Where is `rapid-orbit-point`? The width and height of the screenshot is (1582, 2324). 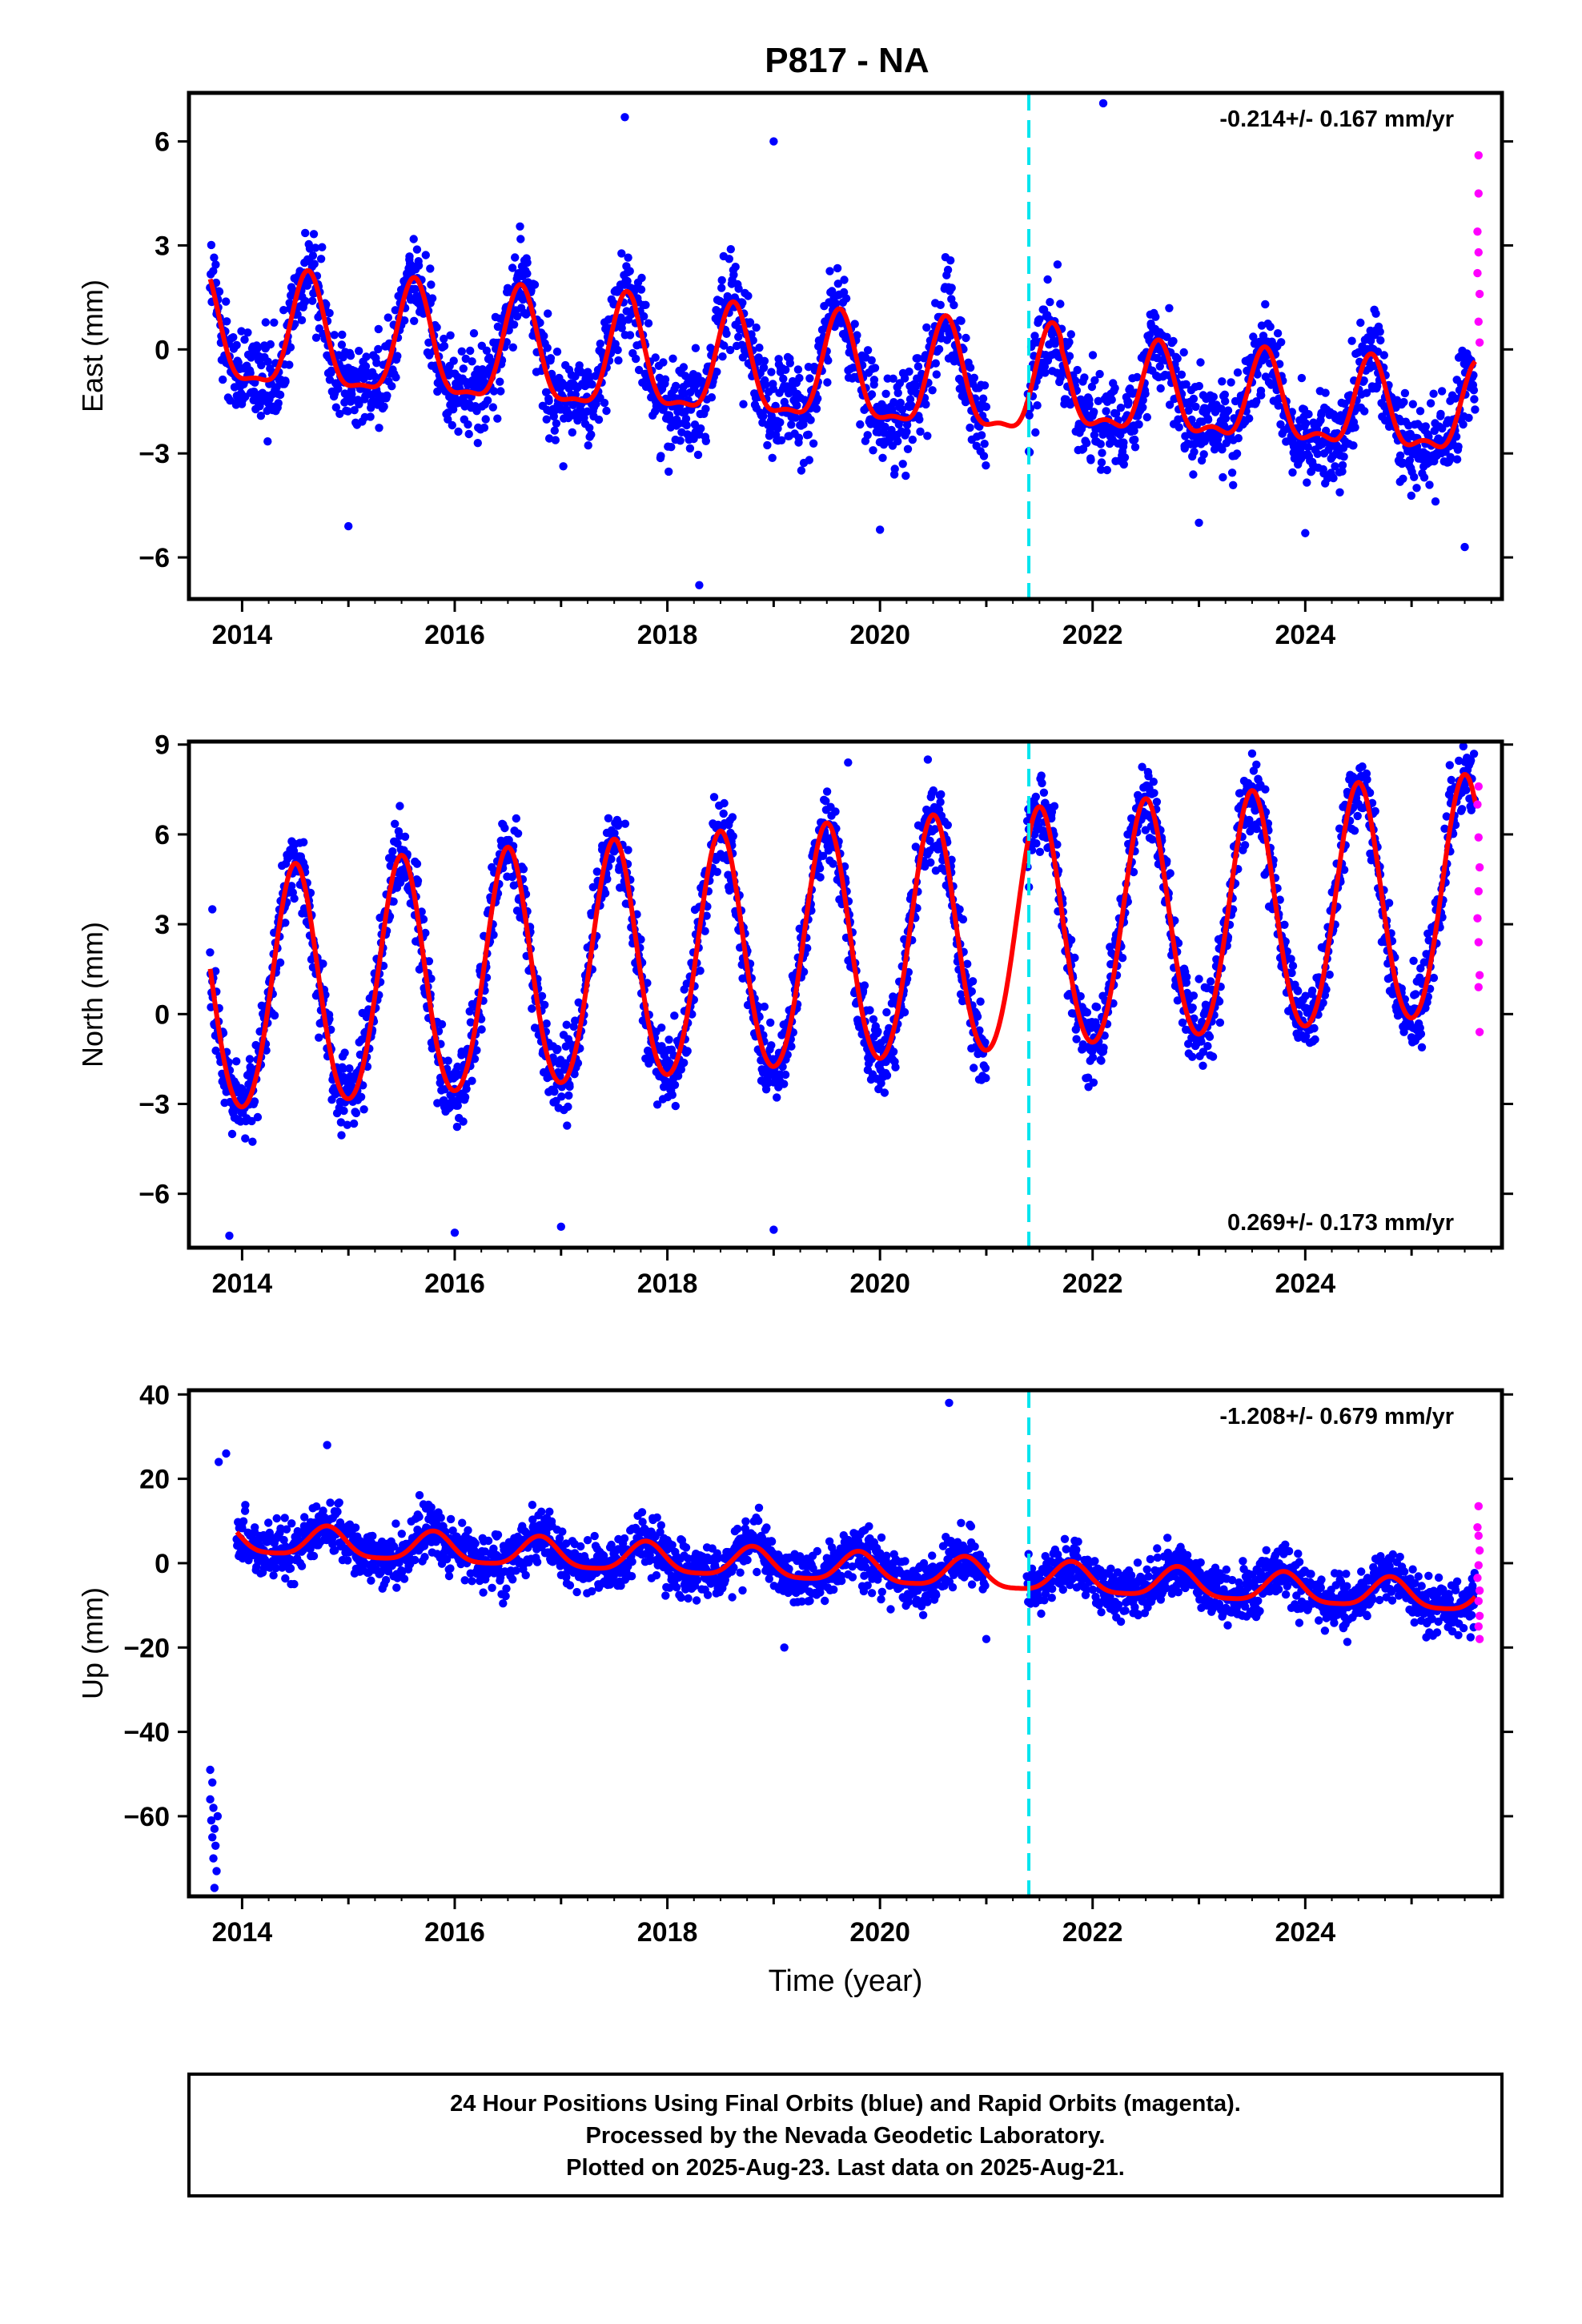 rapid-orbit-point is located at coordinates (1479, 294).